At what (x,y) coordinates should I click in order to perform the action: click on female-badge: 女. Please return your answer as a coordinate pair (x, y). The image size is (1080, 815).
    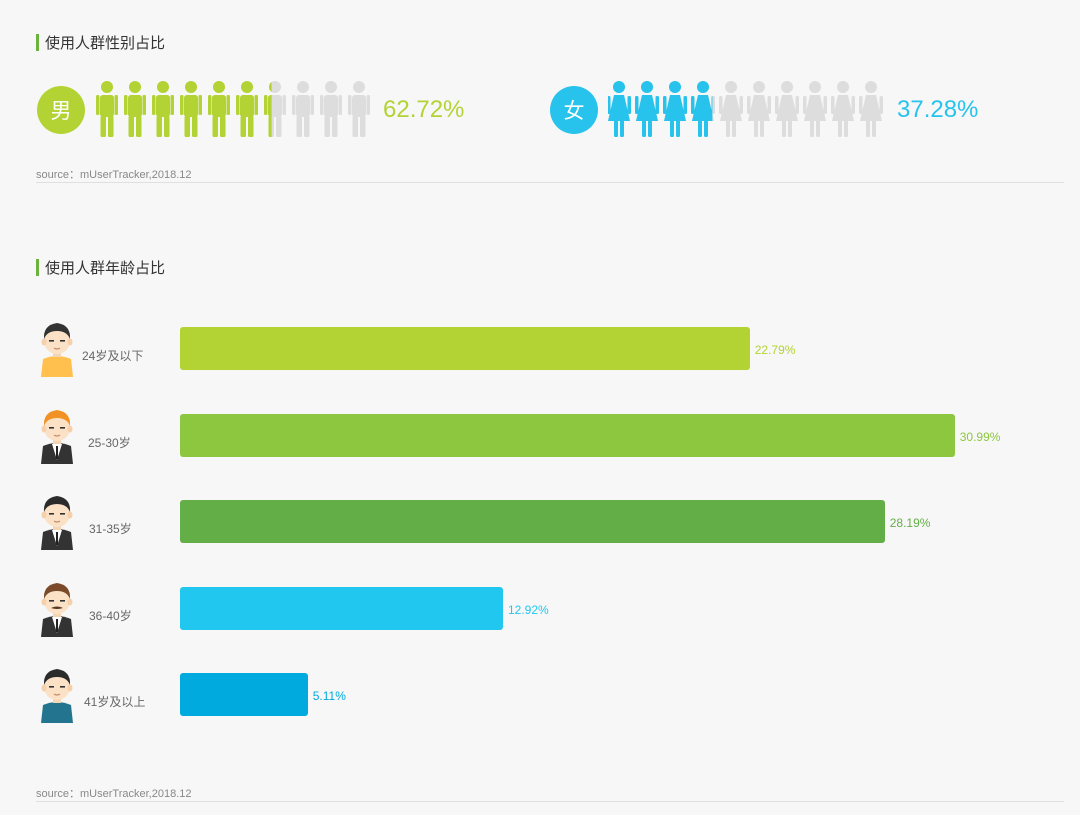
    Looking at the image, I should click on (574, 110).